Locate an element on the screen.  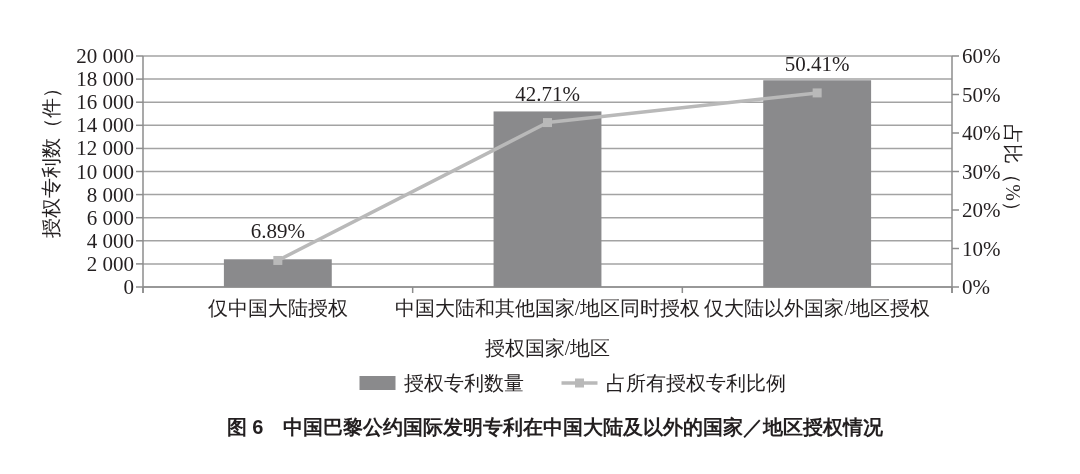
x-tick-label: 仅大陆以外国家/地区授权 is located at coordinates (817, 308).